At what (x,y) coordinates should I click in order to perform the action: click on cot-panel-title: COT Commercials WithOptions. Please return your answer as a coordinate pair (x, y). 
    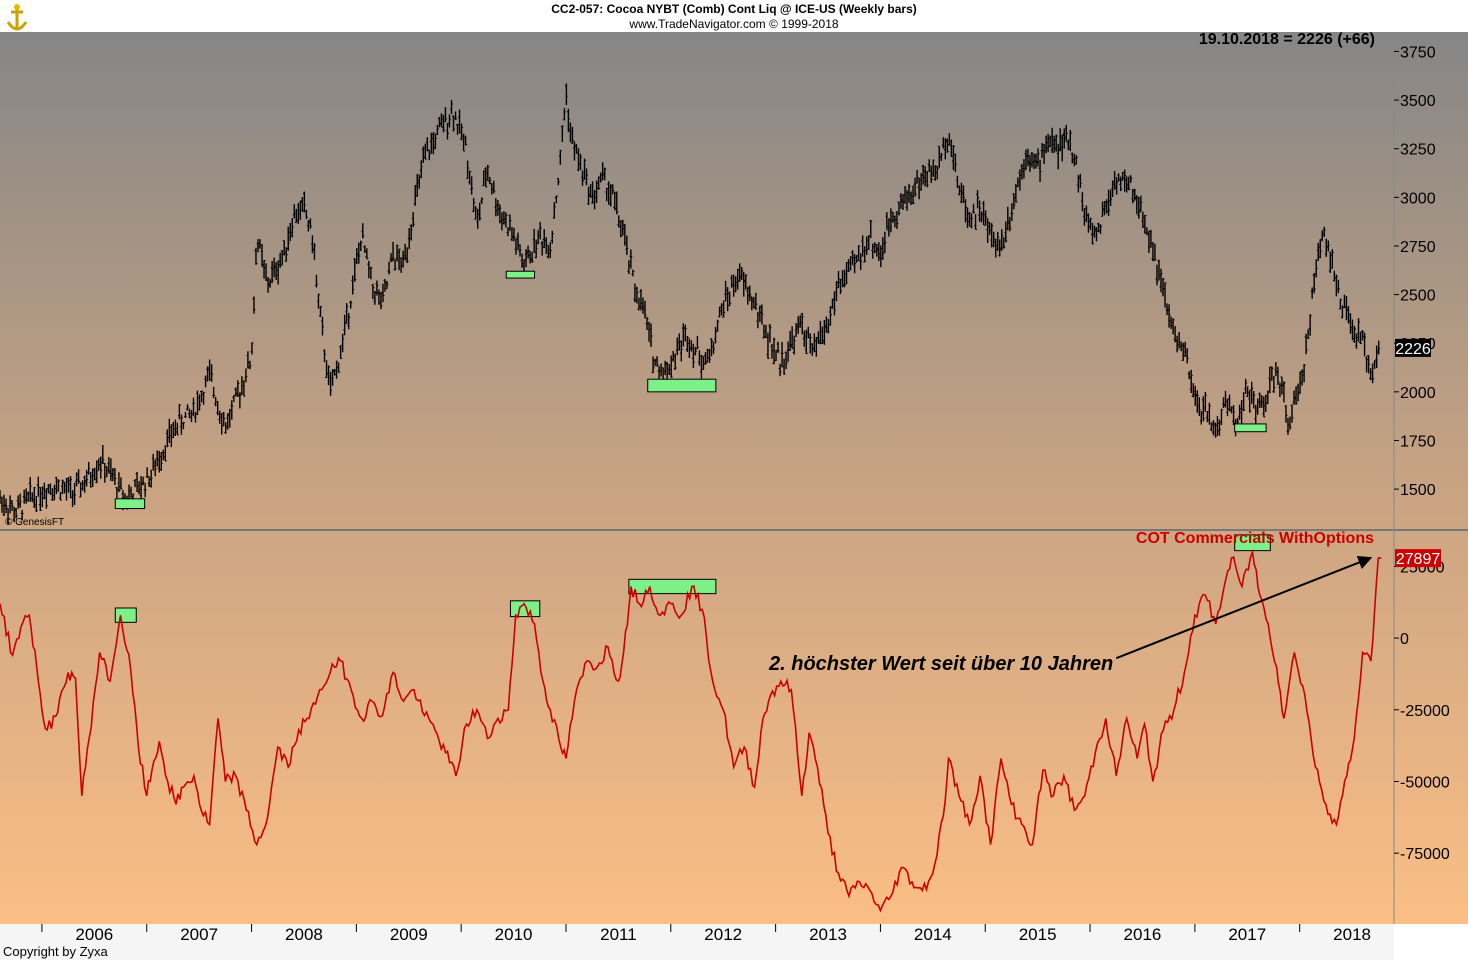
    Looking at the image, I should click on (1254, 538).